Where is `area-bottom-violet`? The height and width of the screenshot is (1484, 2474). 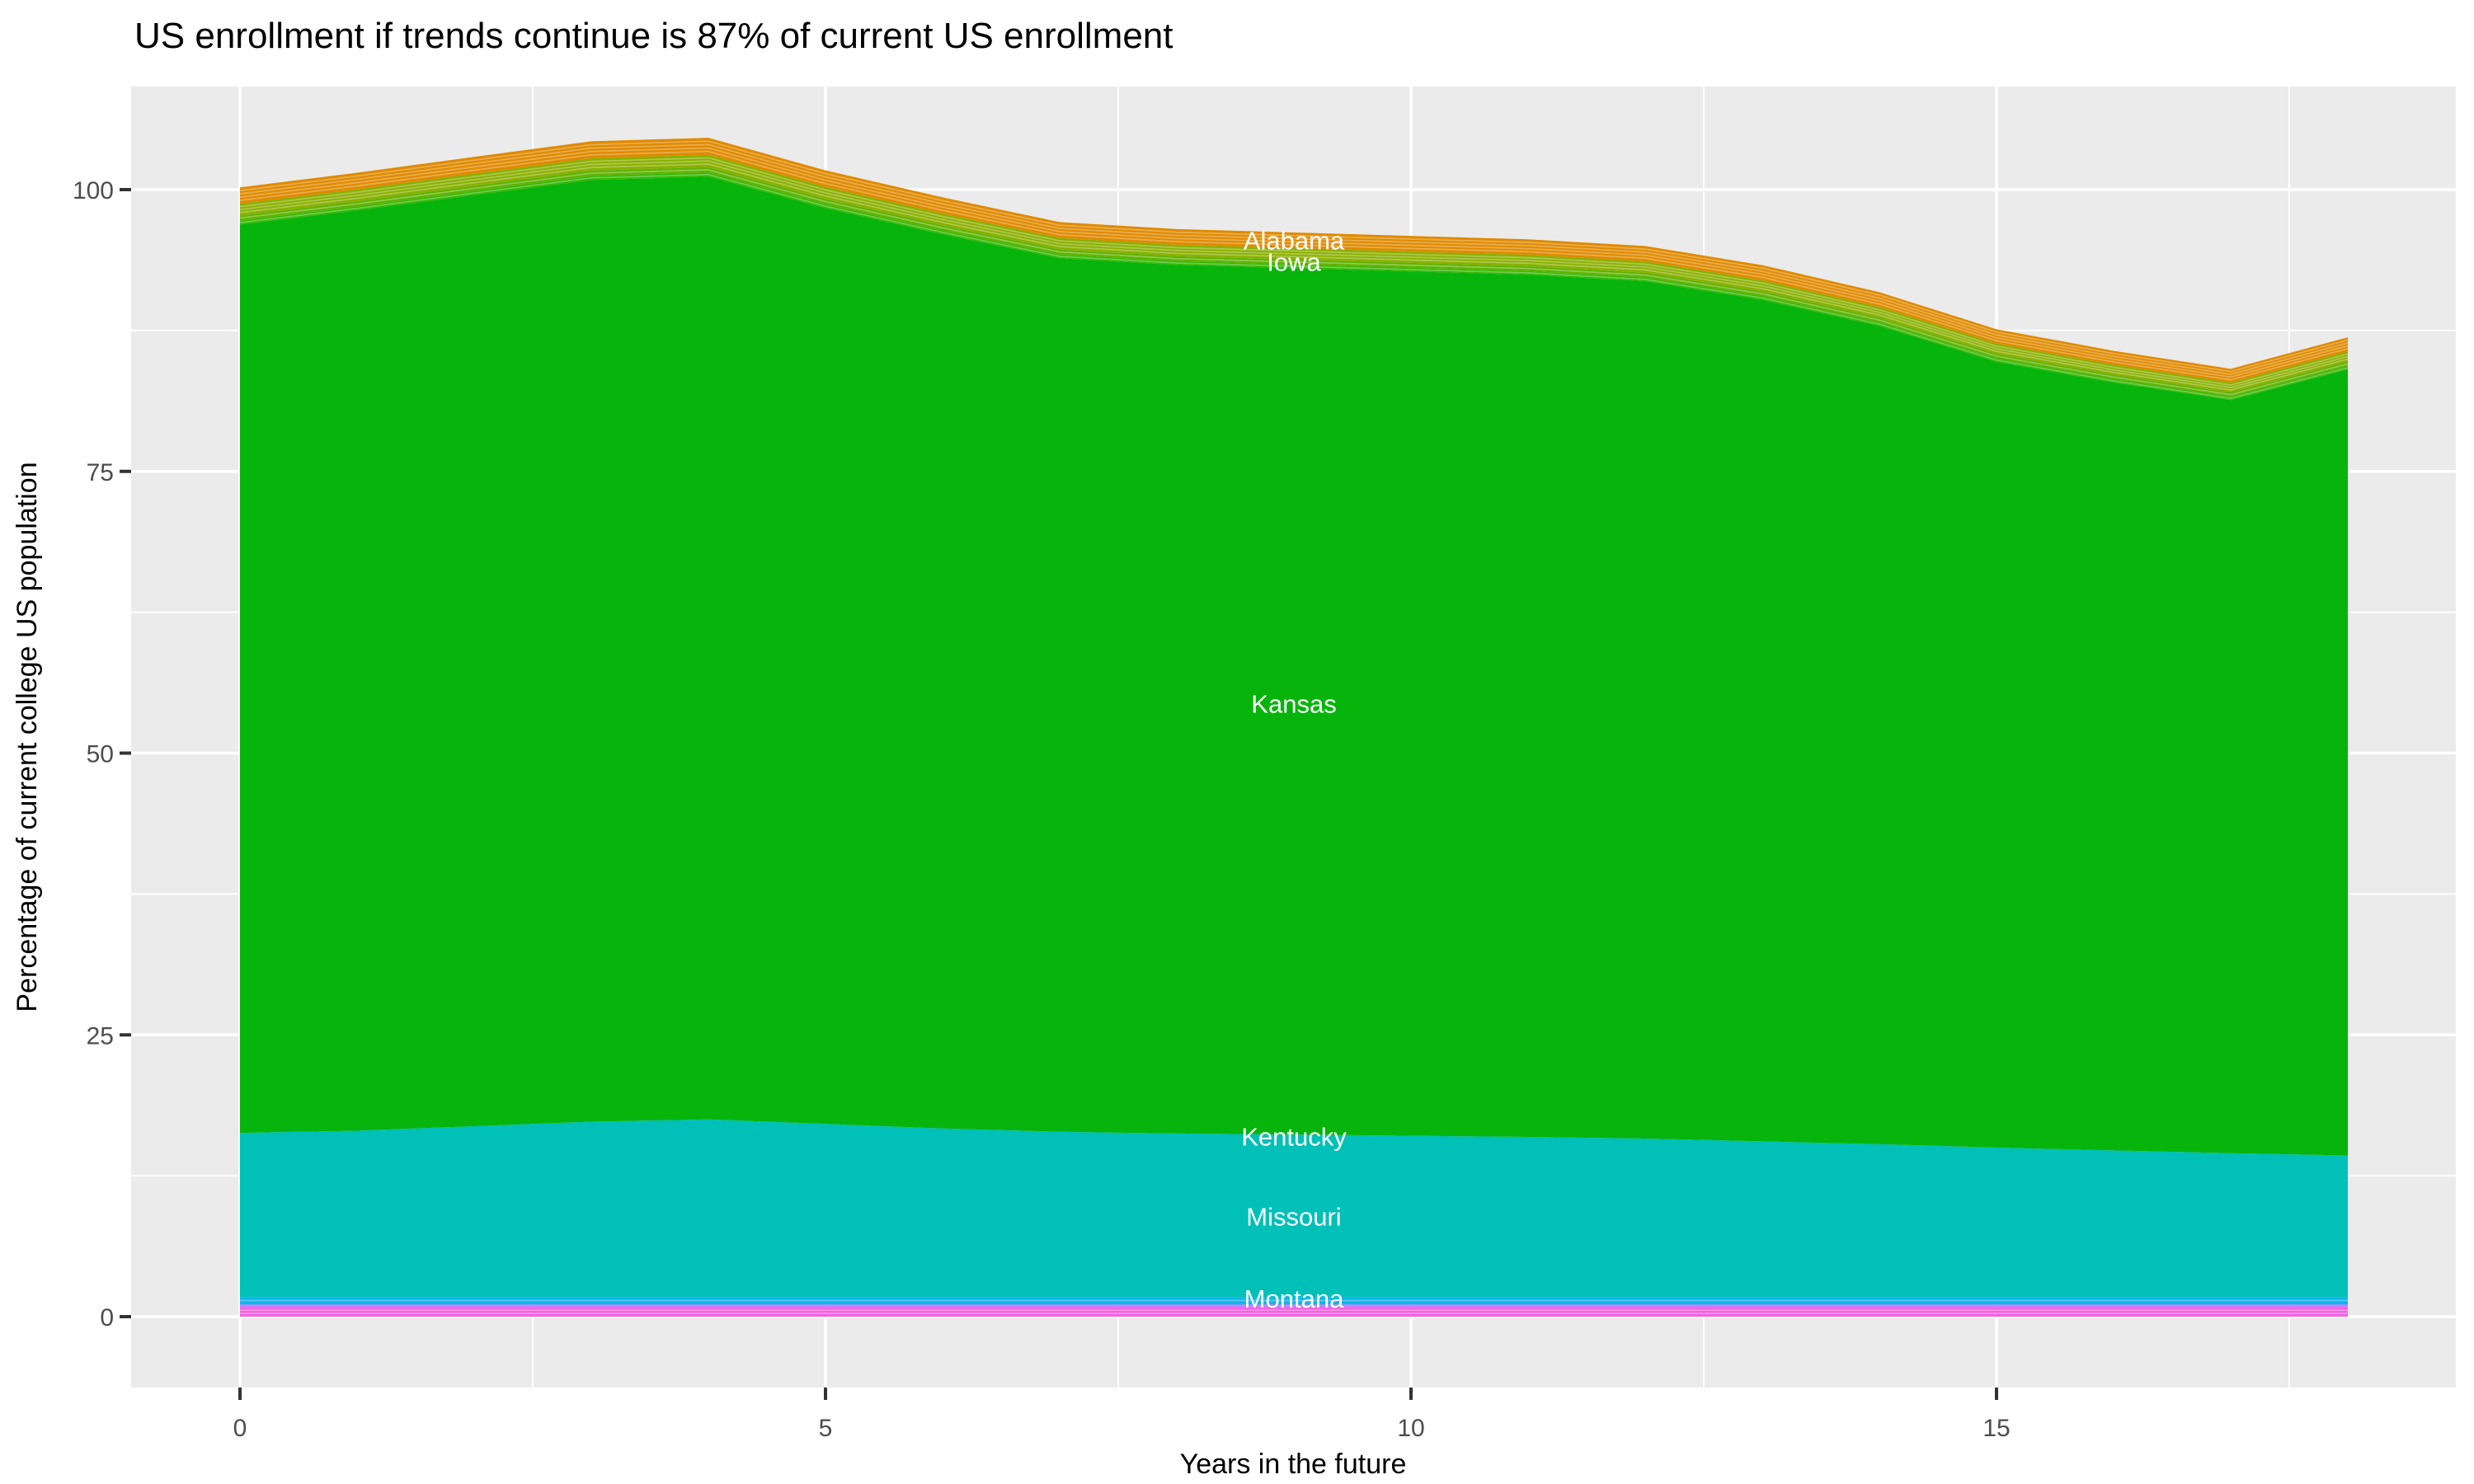
area-bottom-violet is located at coordinates (1294, 1306).